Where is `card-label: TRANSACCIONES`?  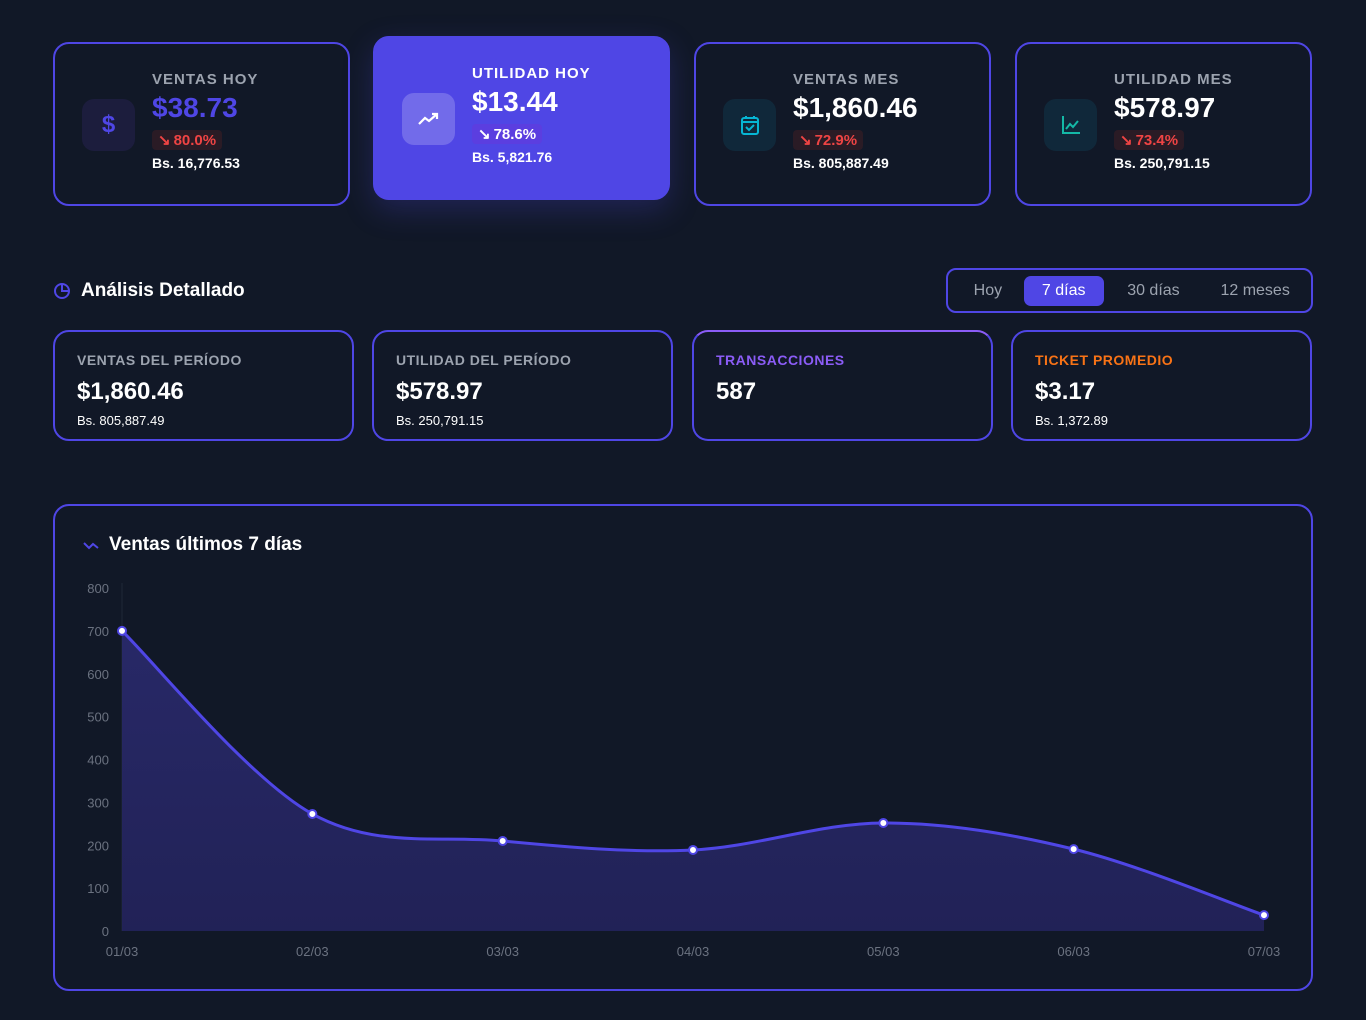
card-label: TRANSACCIONES is located at coordinates (780, 360).